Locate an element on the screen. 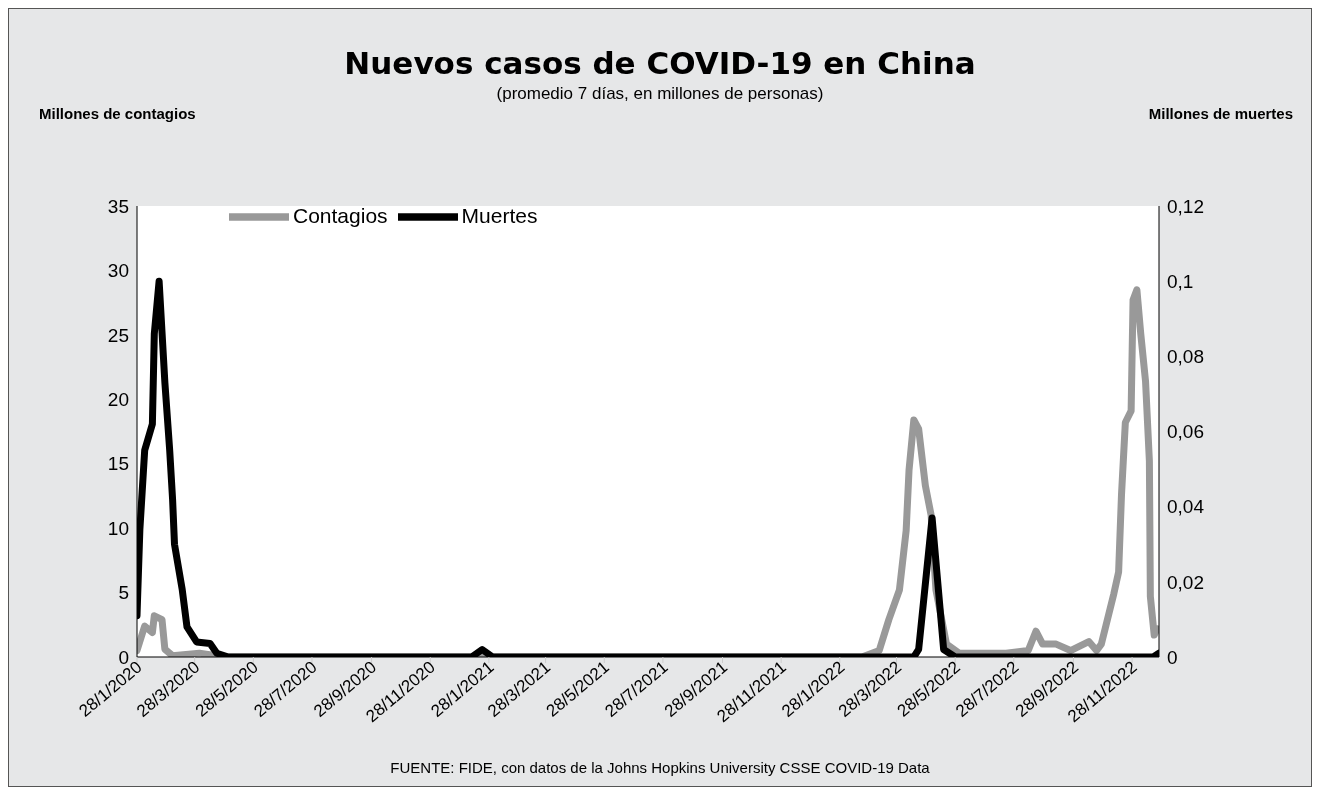  legend-label: Muertes is located at coordinates (499, 215).